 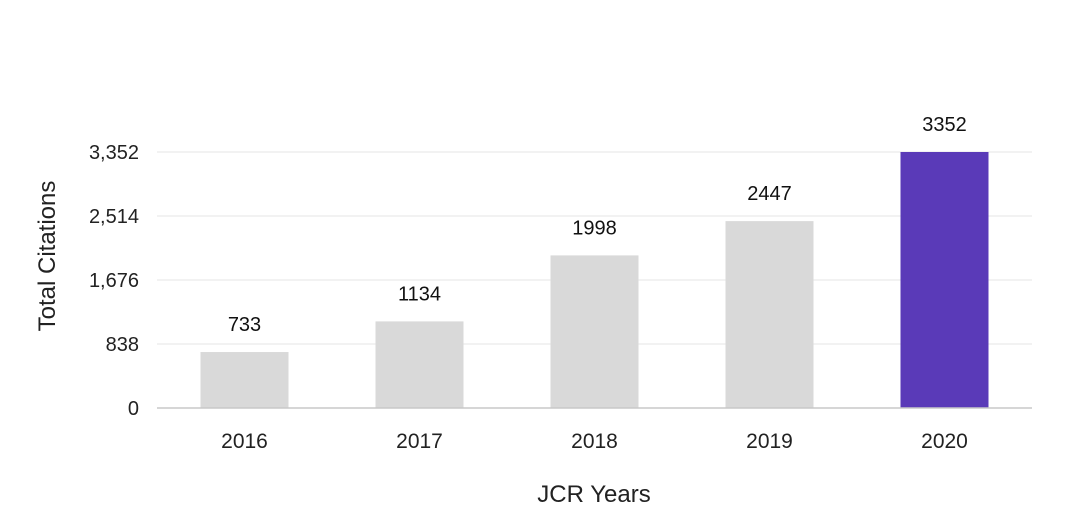 I want to click on bar-2017, so click(x=419, y=364).